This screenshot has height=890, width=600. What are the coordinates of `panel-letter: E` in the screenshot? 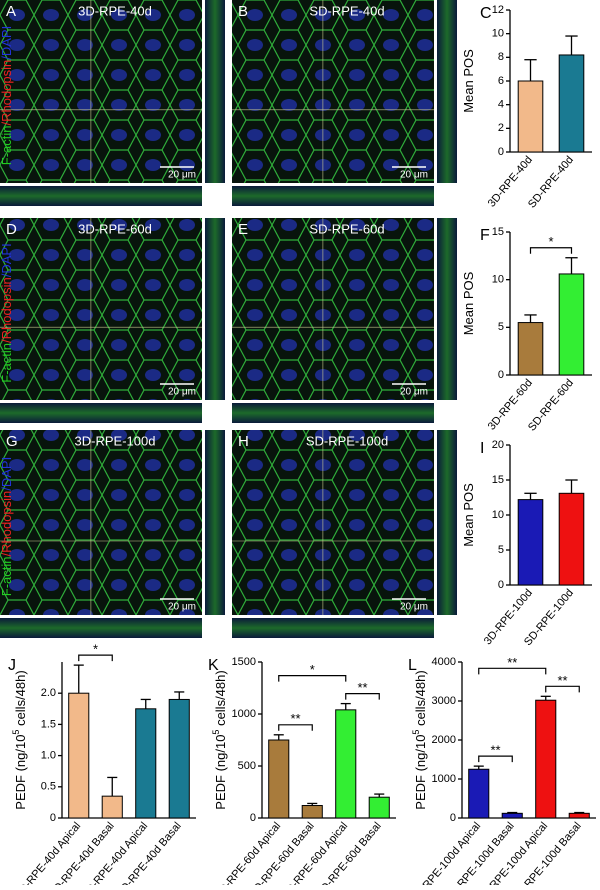 It's located at (243, 229).